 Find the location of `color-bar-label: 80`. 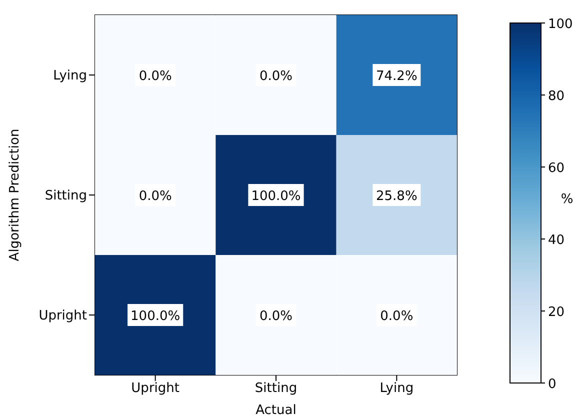

color-bar-label: 80 is located at coordinates (556, 96).